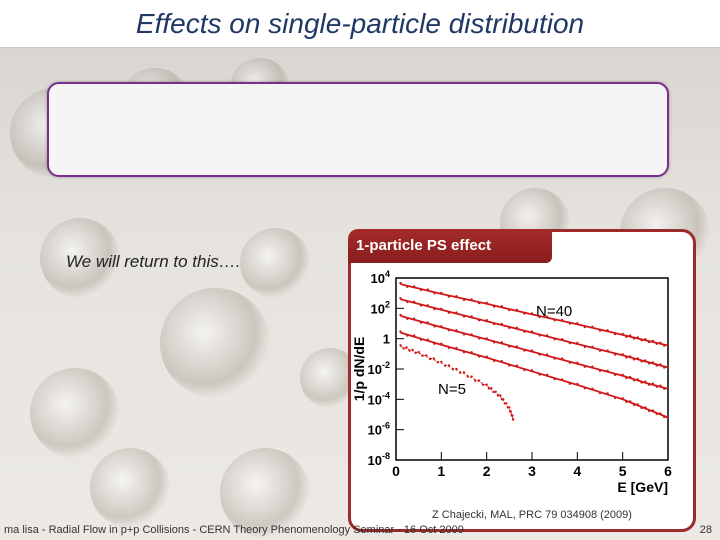  What do you see at coordinates (554, 311) in the screenshot?
I see `annotation-n40: N=40` at bounding box center [554, 311].